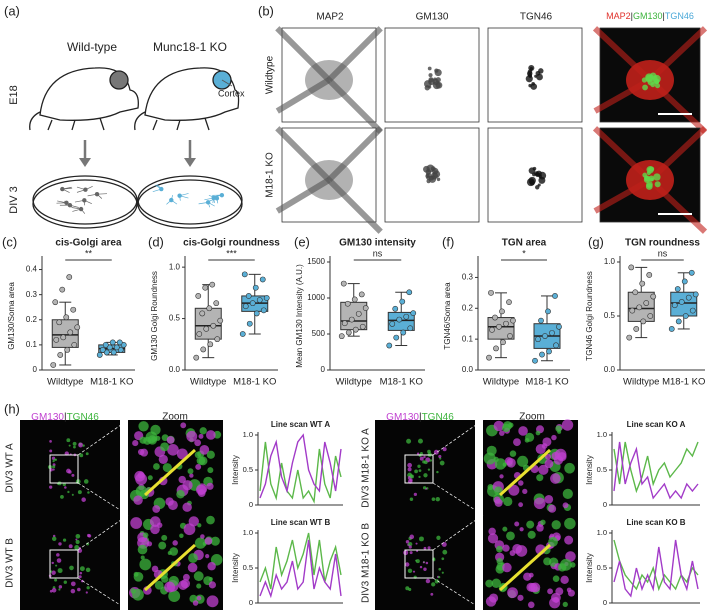 This screenshot has width=709, height=615. Describe the element at coordinates (425, 467) in the screenshot. I see `micrograph` at that location.